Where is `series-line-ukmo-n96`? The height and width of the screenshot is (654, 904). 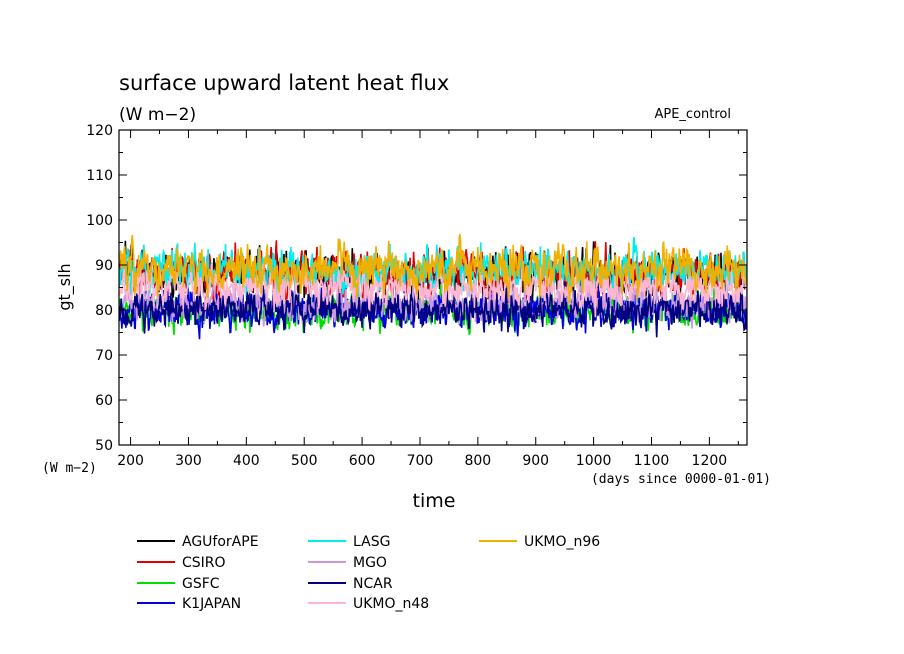 series-line-ukmo-n96 is located at coordinates (433, 269).